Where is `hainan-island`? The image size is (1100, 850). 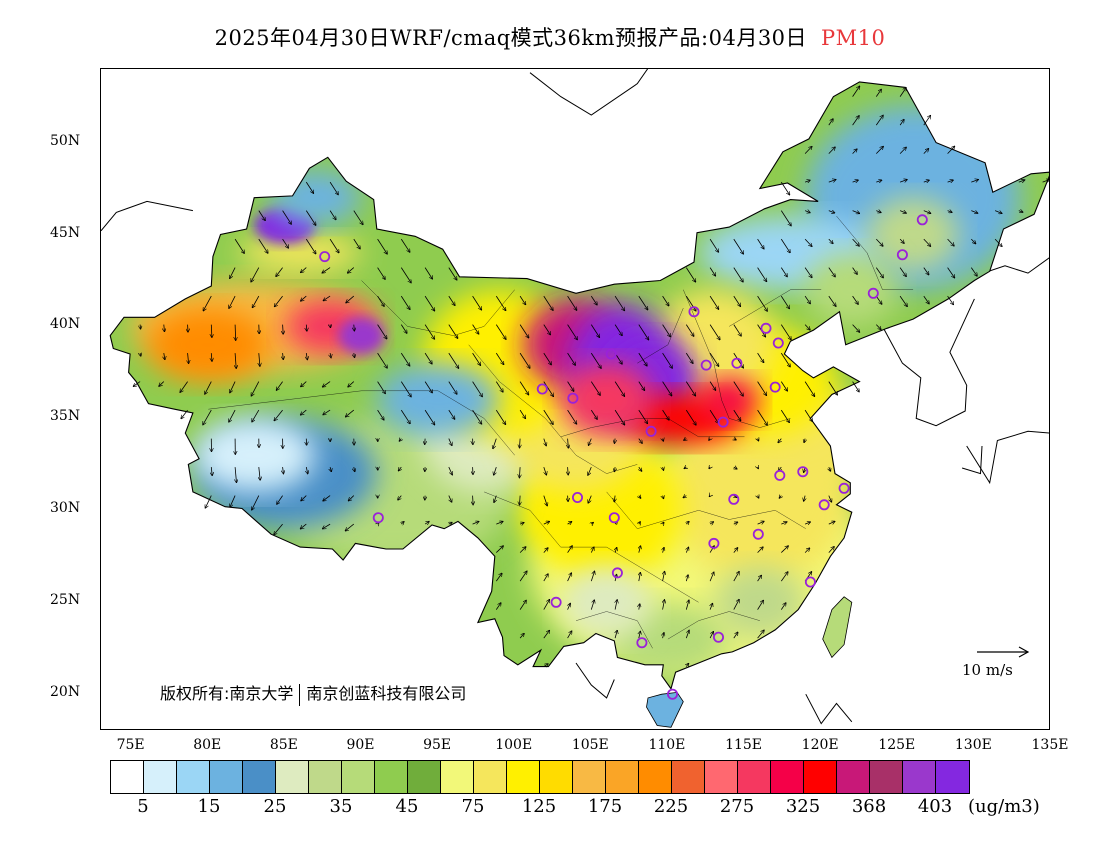
hainan-island is located at coordinates (665, 709).